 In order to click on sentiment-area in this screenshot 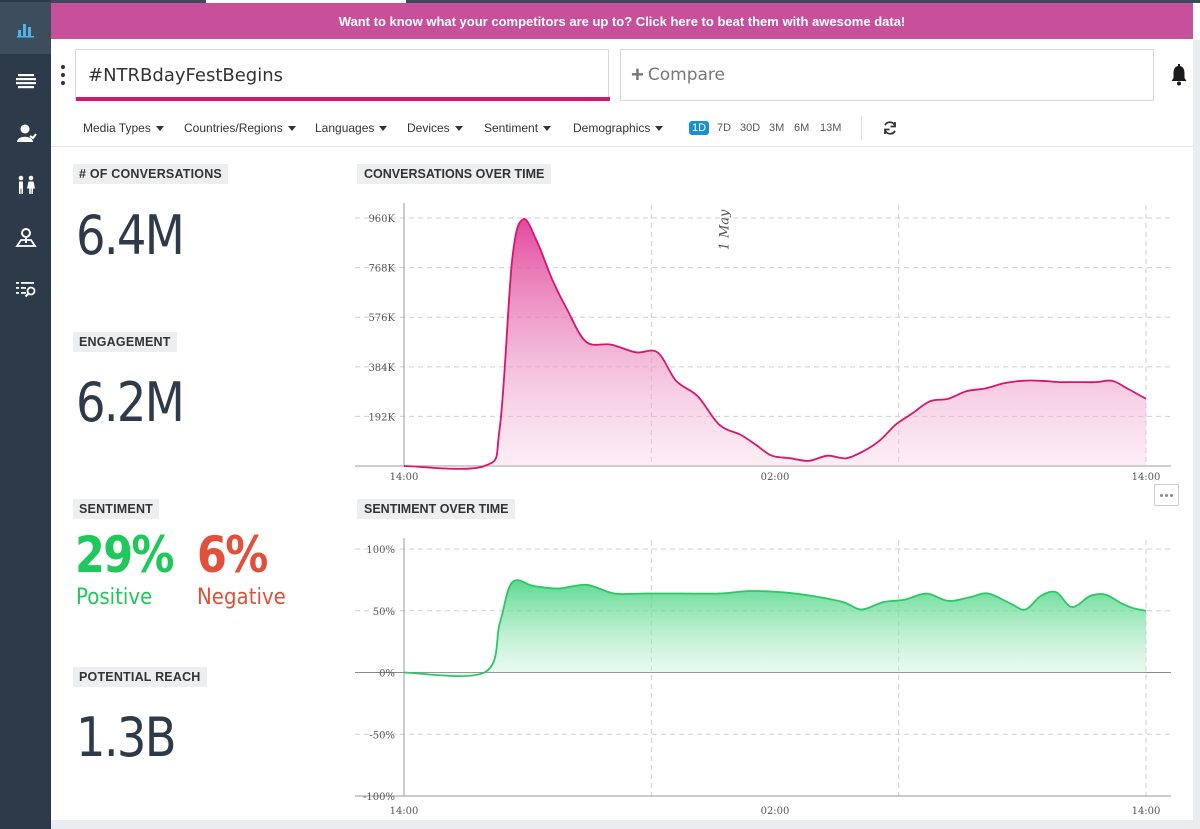, I will do `click(775, 628)`.